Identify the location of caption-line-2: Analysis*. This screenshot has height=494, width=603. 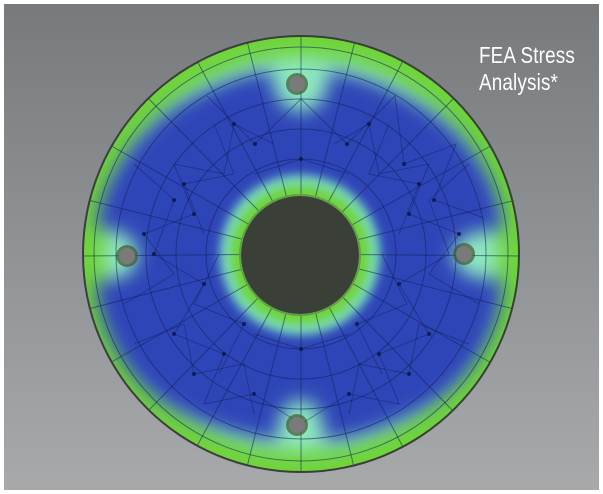
(519, 82).